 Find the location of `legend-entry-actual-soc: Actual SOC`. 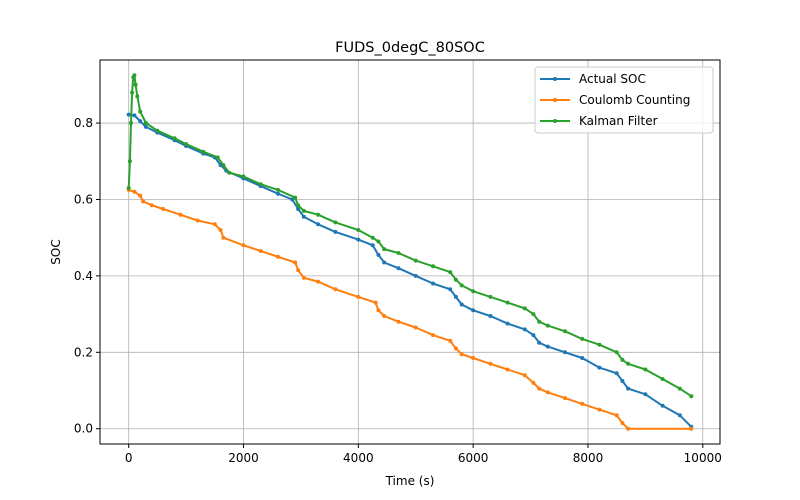

legend-entry-actual-soc: Actual SOC is located at coordinates (593, 79).